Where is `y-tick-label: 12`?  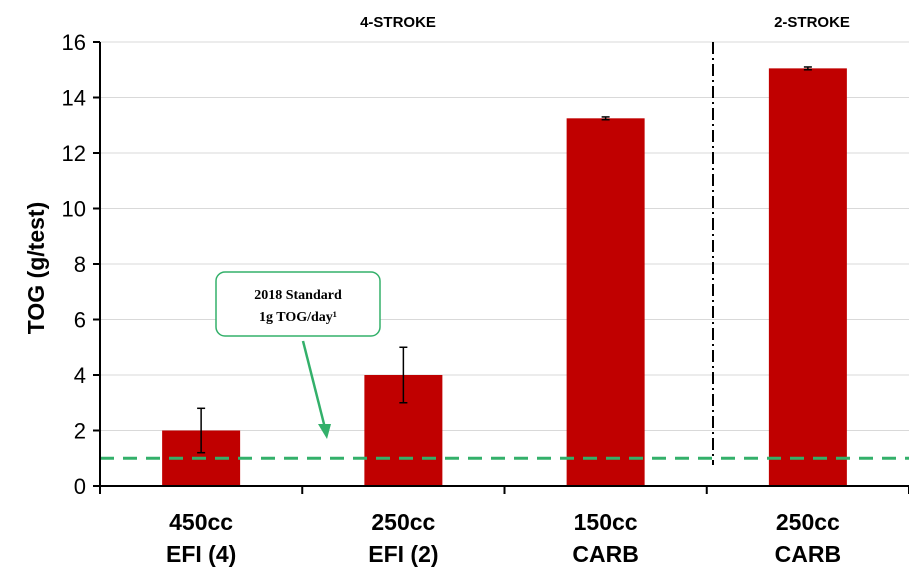
y-tick-label: 12 is located at coordinates (74, 153).